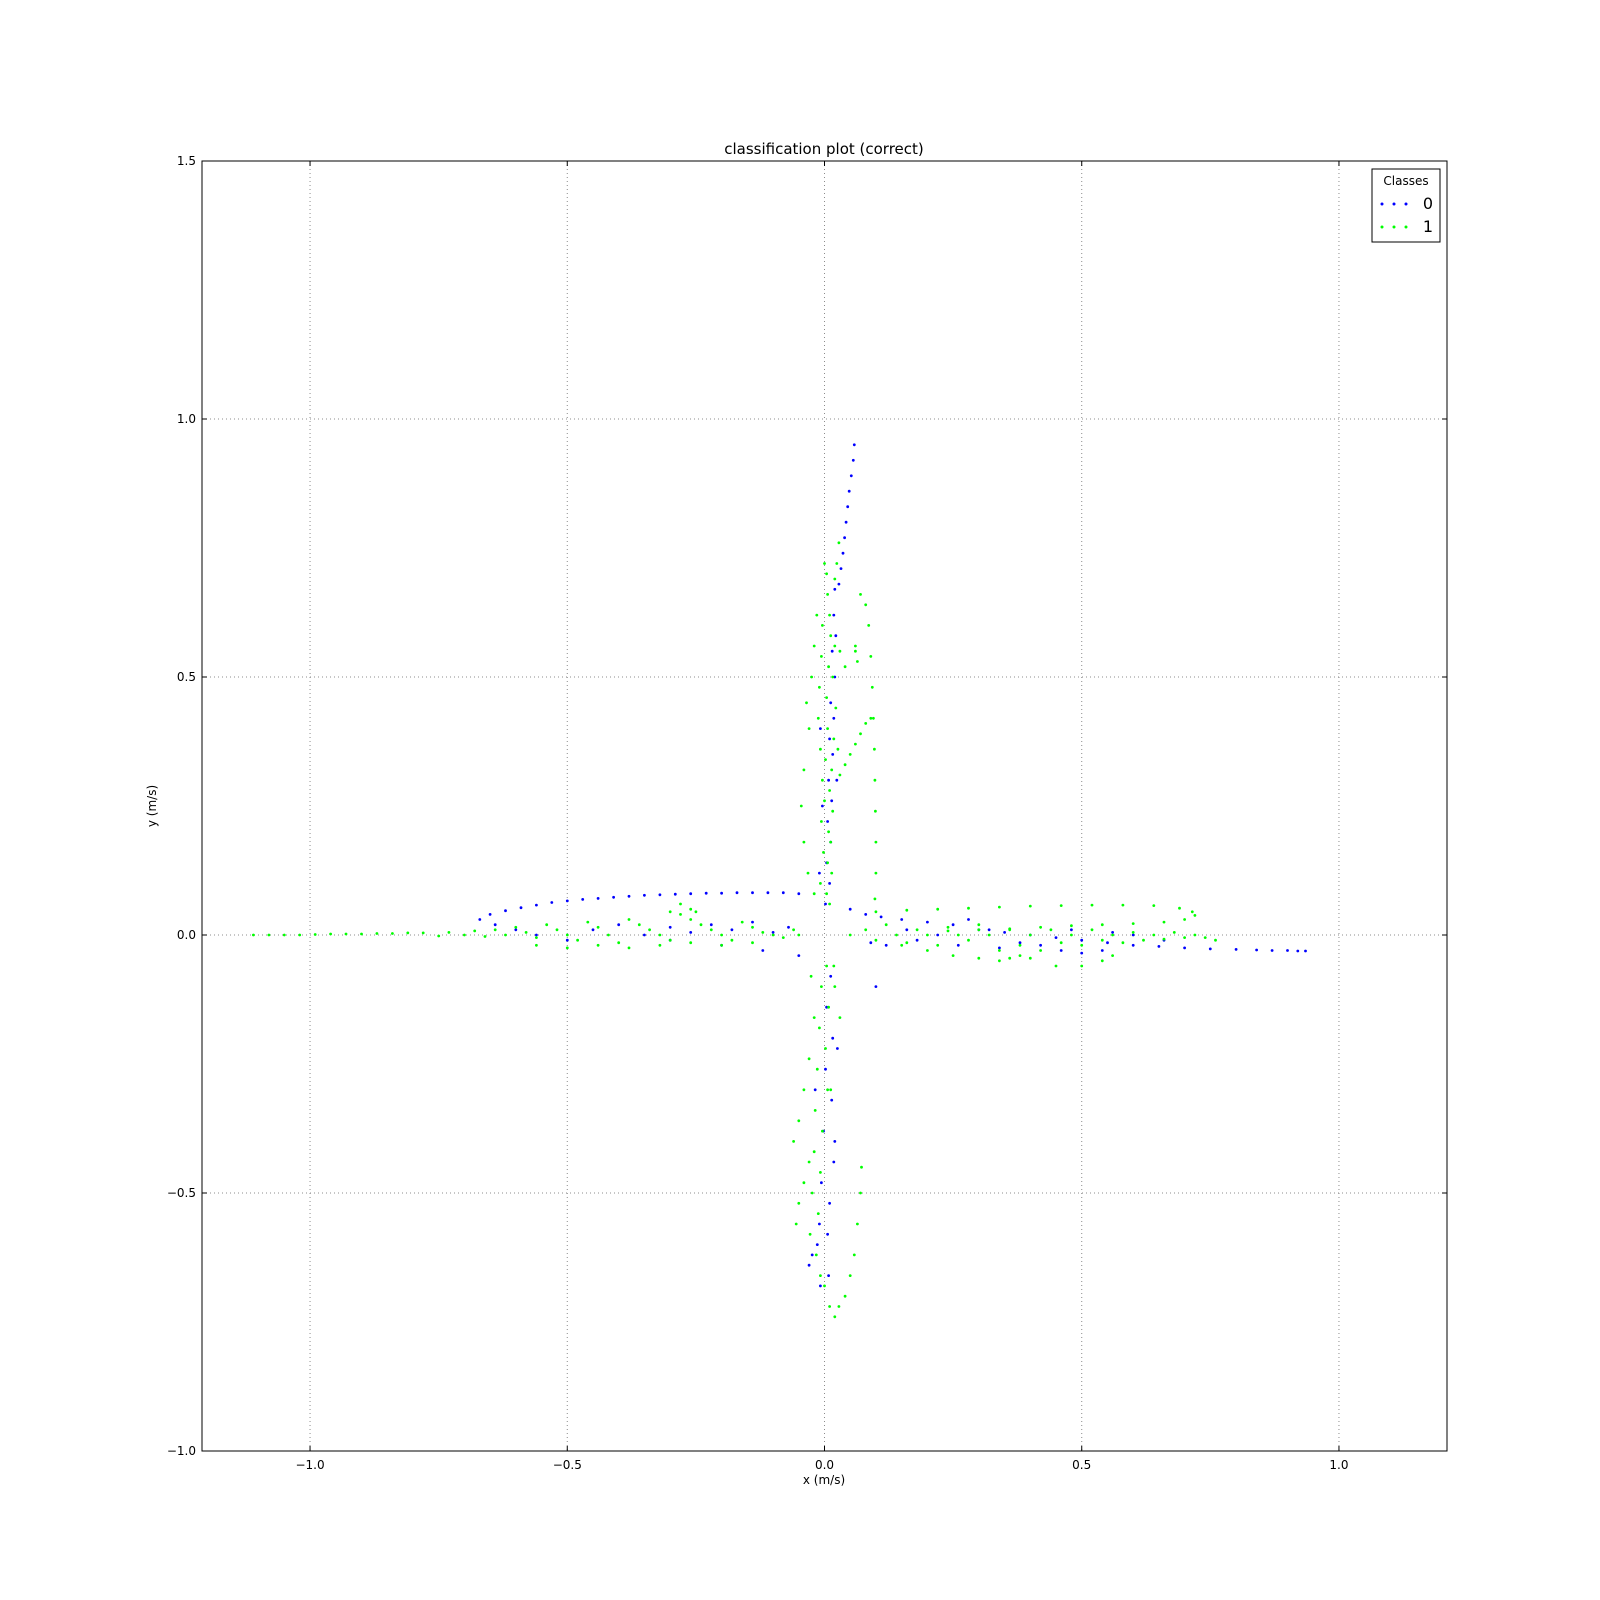  I want to click on y-tick-label: −1.0, so click(181, 1451).